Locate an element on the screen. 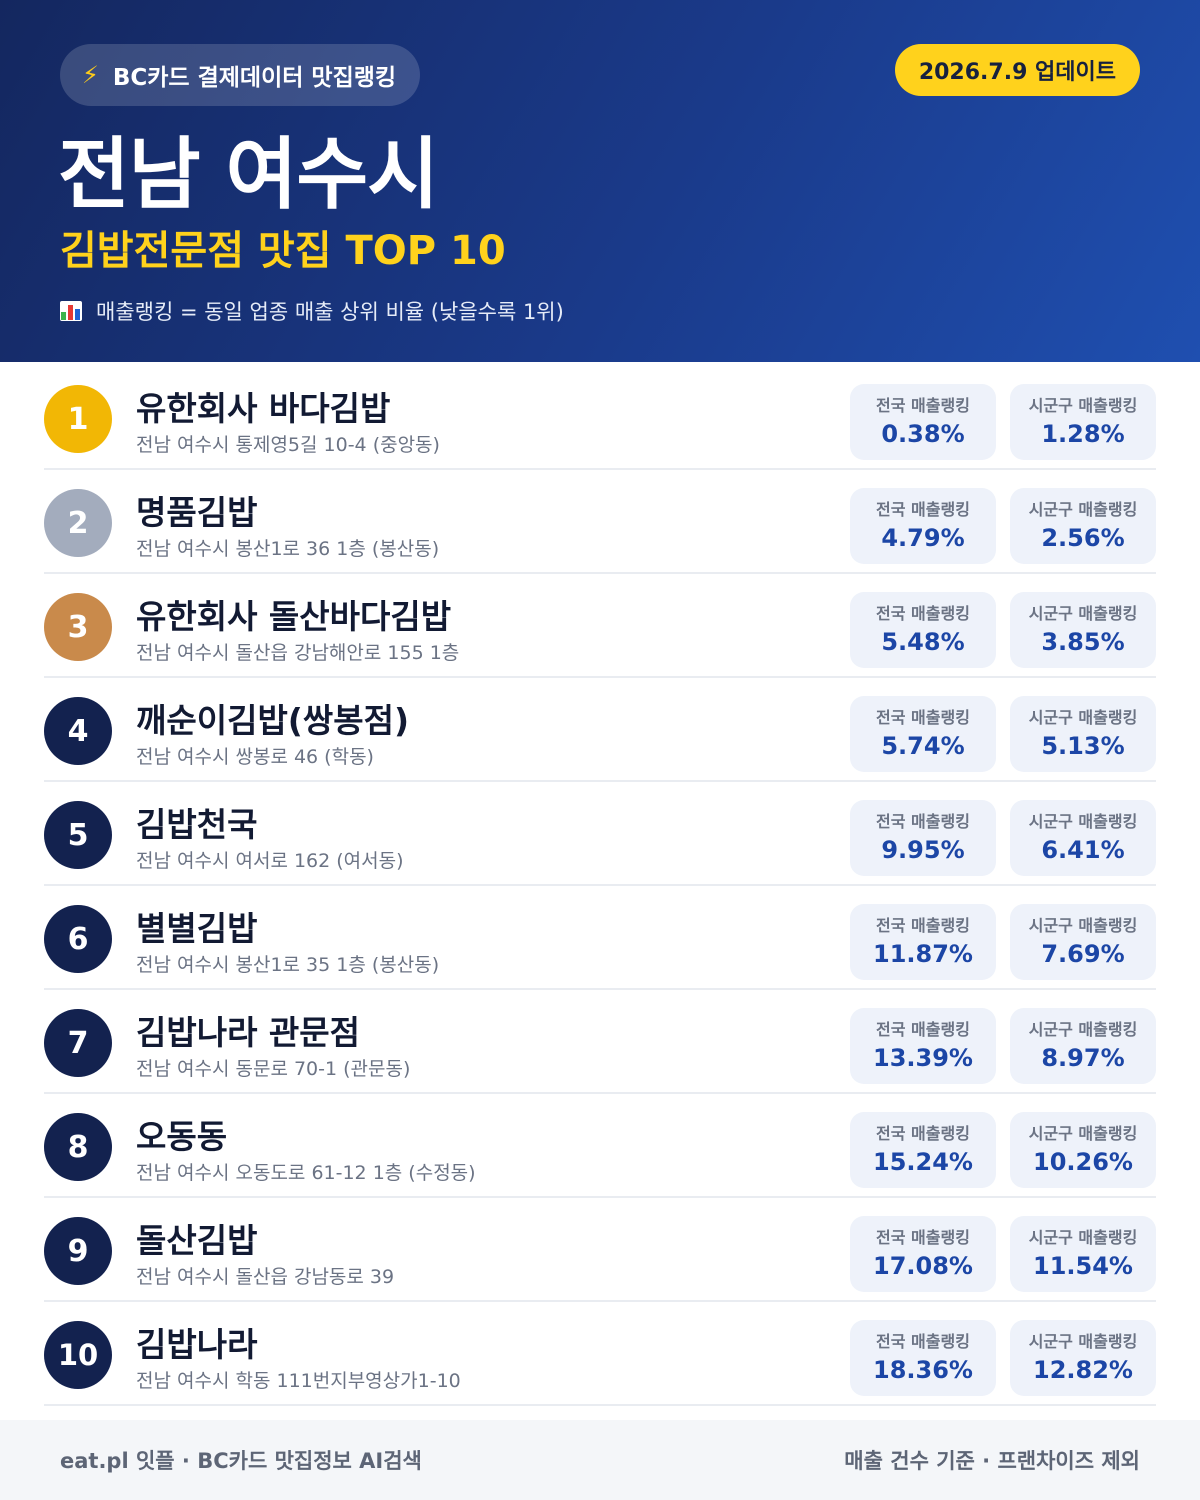 This screenshot has width=1200, height=1500. restaurant-address: 전남 여수시 돌산읍 강남해안로 155 1층 is located at coordinates (298, 653).